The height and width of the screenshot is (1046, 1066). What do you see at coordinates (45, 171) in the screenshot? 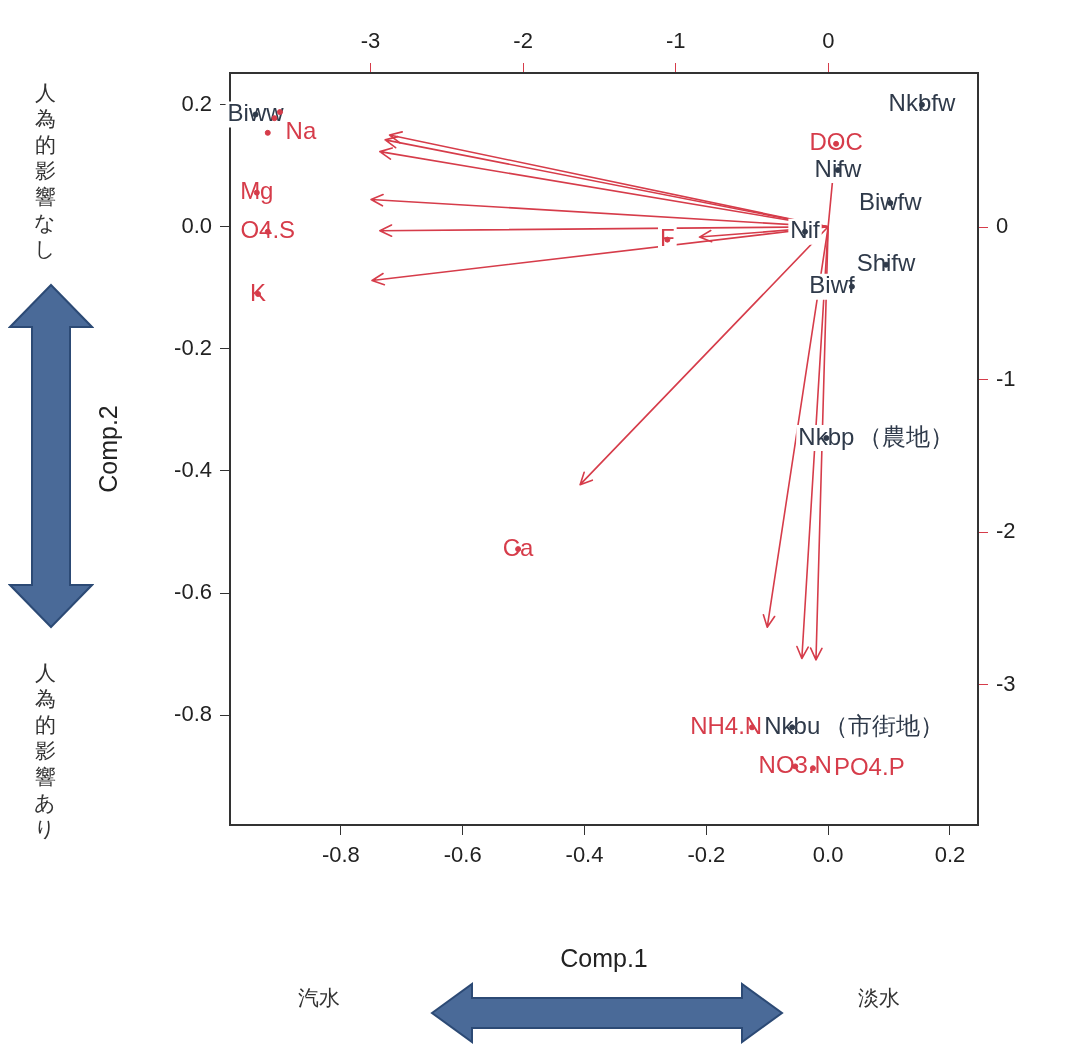
I see `text: 人為的影響なし` at bounding box center [45, 171].